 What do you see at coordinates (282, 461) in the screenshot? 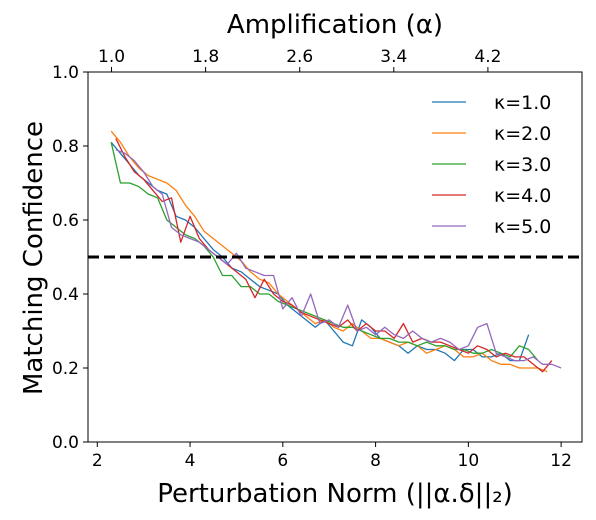
I see `x-tick-label: 6` at bounding box center [282, 461].